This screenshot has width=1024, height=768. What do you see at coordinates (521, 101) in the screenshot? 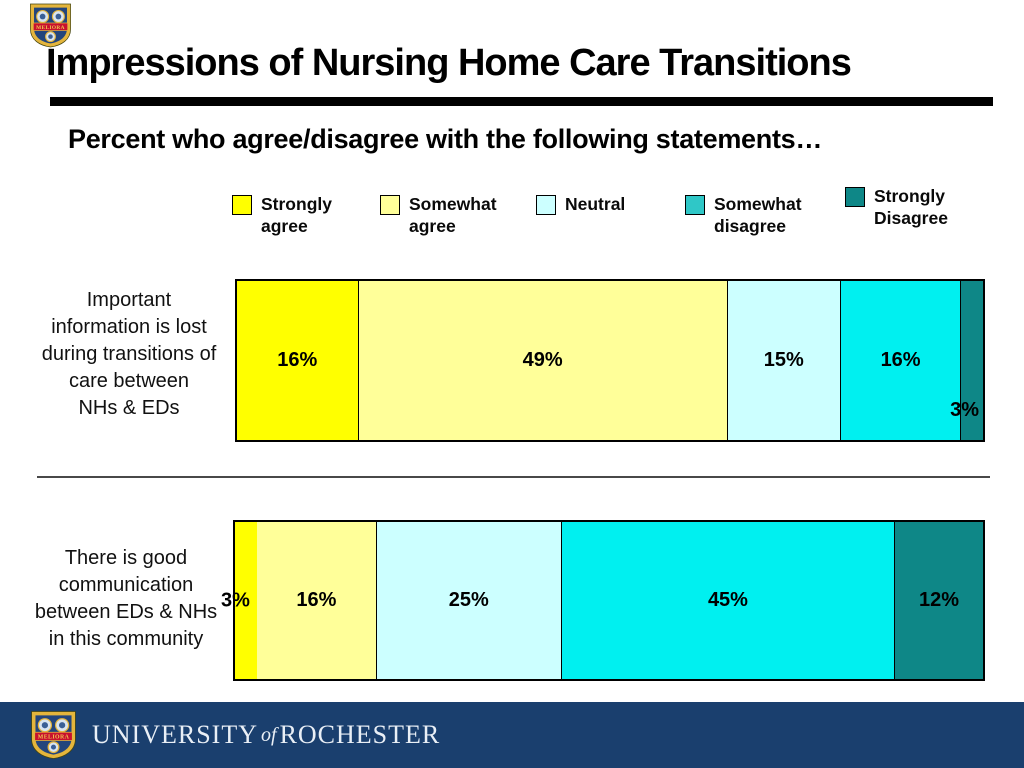
I see `title-underline-rule` at bounding box center [521, 101].